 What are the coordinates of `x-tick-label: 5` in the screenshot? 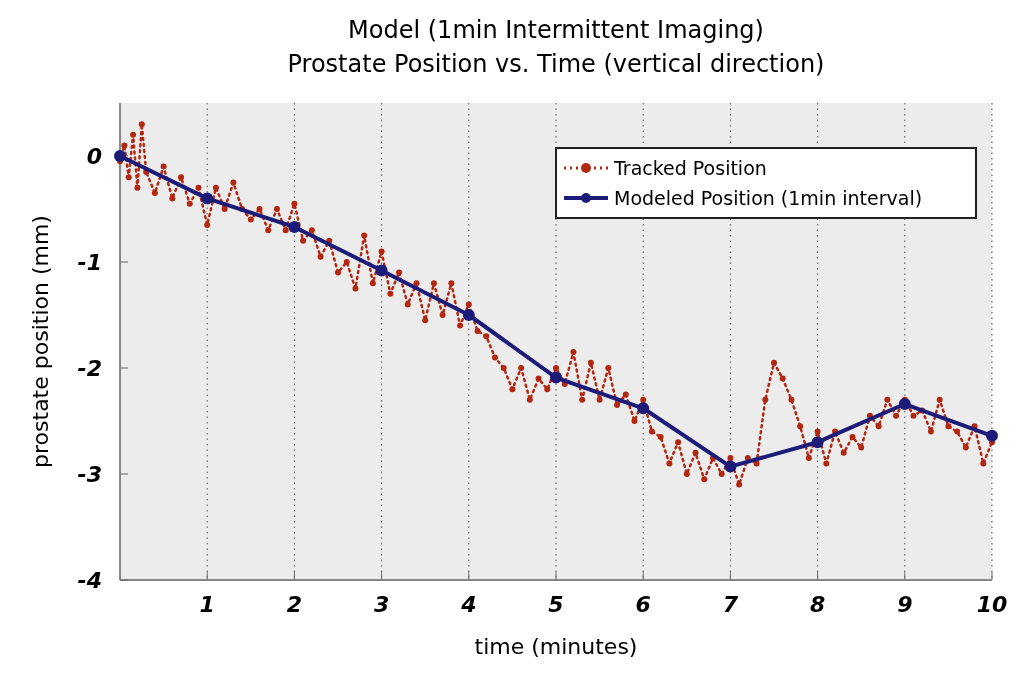 It's located at (556, 604).